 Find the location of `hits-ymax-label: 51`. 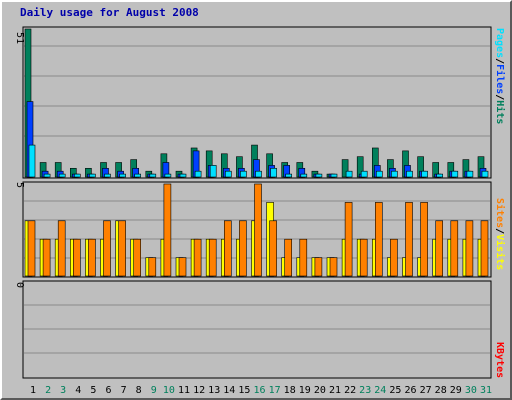

hits-ymax-label: 51 is located at coordinates (19, 38).